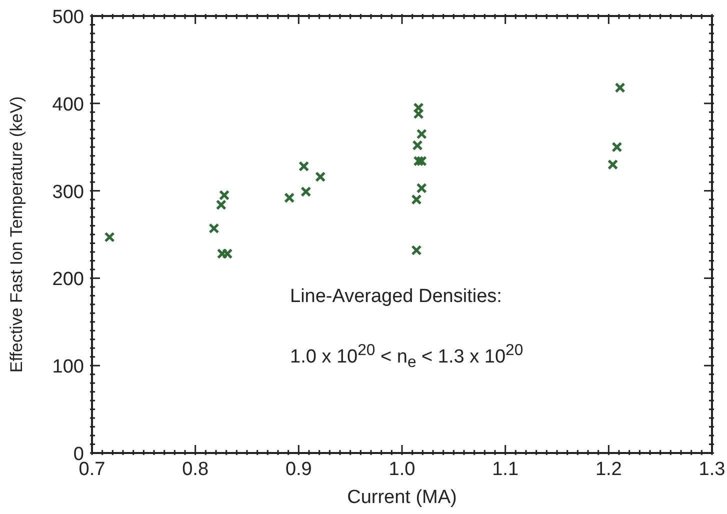  Describe the element at coordinates (68, 367) in the screenshot. I see `y-tick-label: 100` at that location.